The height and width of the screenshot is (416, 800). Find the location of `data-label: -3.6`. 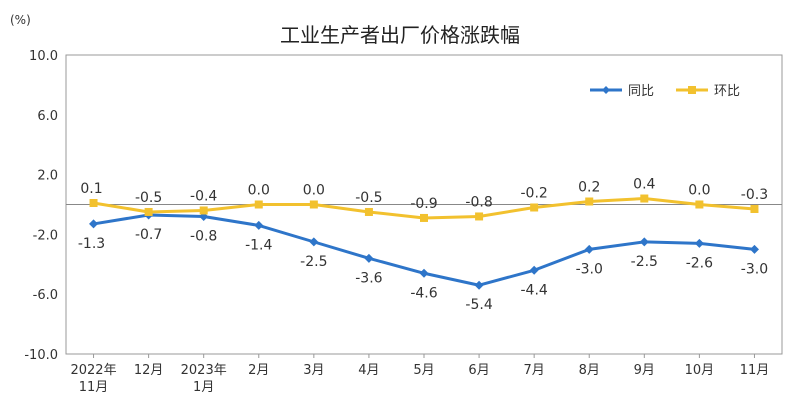

data-label: -3.6 is located at coordinates (368, 278).